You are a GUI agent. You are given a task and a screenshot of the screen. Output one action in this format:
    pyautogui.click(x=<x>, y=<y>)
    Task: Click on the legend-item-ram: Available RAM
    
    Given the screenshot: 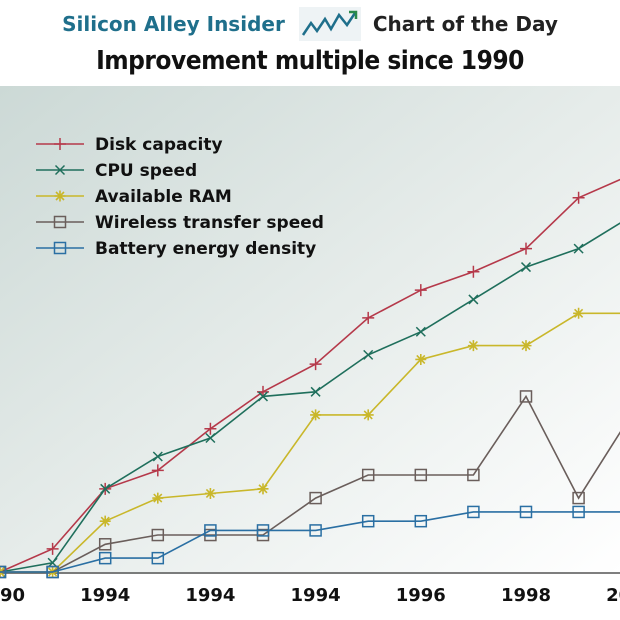 What is the action you would take?
    pyautogui.click(x=134, y=197)
    